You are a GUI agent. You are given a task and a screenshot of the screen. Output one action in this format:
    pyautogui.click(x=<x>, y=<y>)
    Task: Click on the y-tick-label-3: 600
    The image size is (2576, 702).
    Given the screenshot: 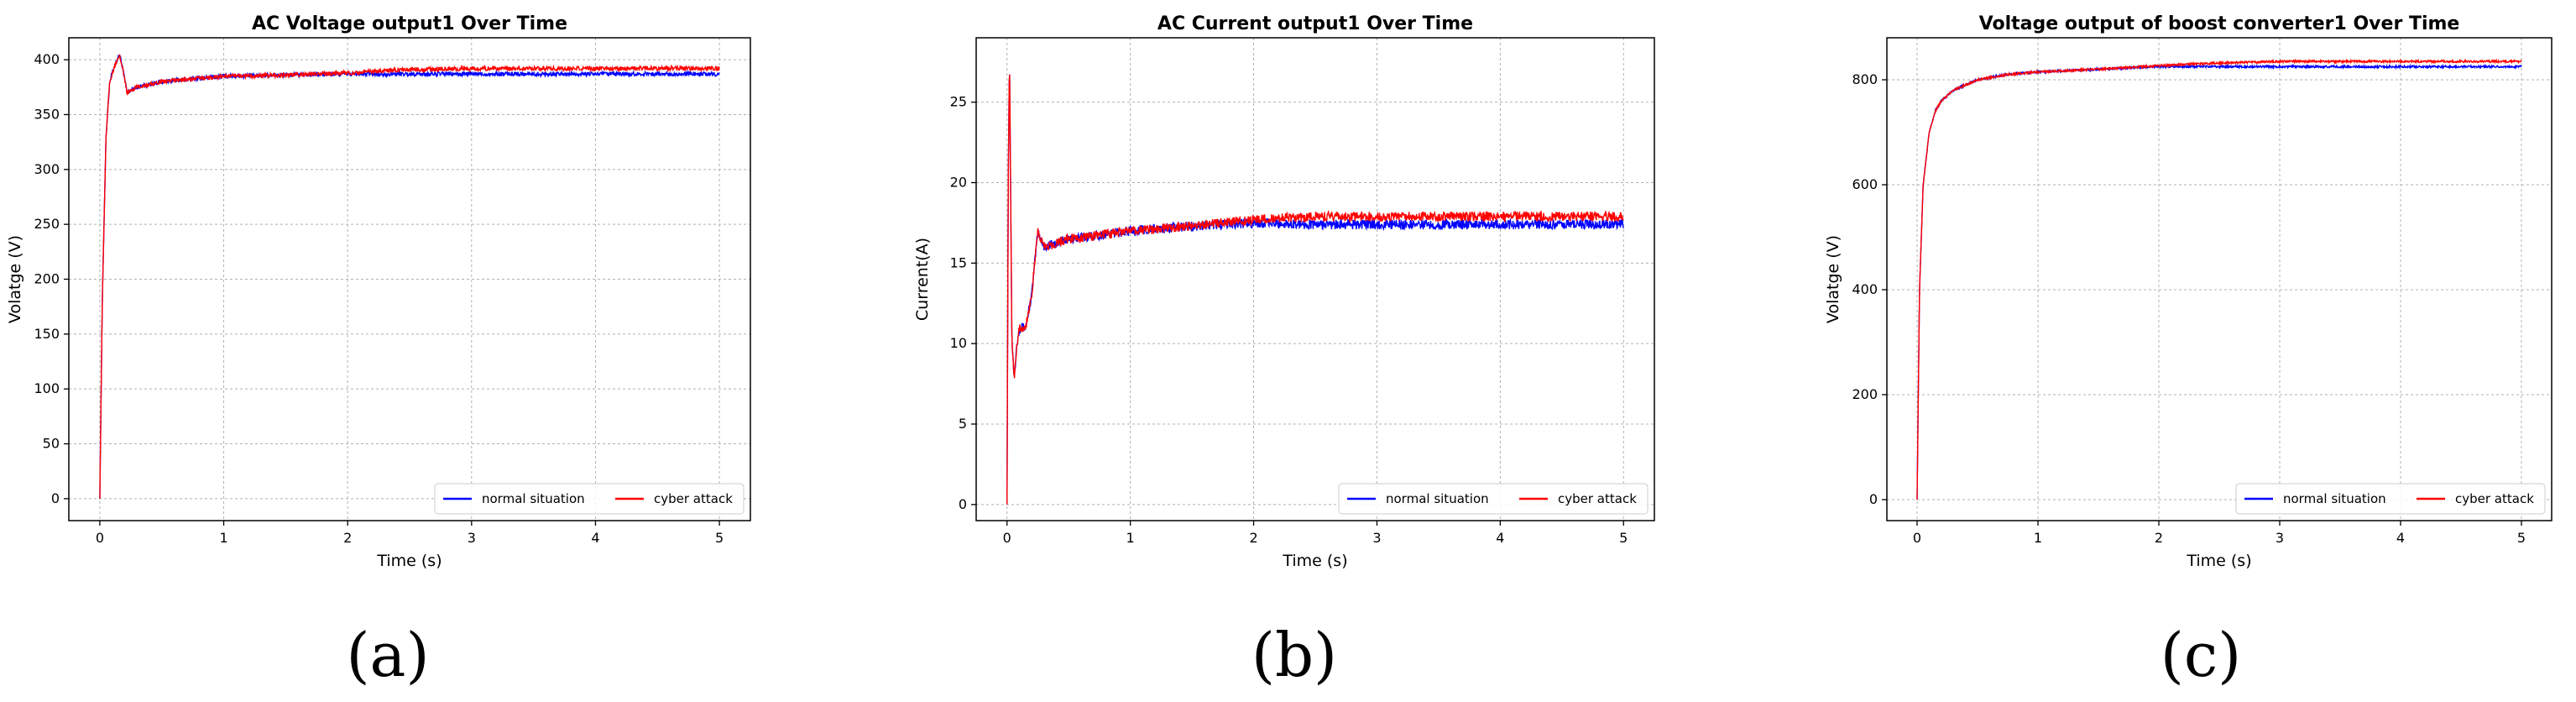 What is the action you would take?
    pyautogui.click(x=1865, y=184)
    